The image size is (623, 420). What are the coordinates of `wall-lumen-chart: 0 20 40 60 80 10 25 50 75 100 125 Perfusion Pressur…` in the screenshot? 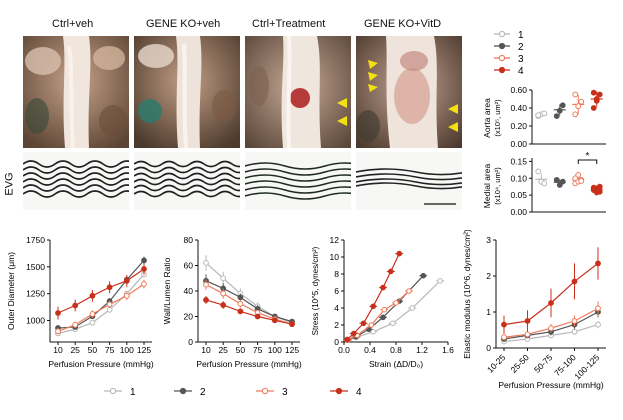 It's located at (232, 302).